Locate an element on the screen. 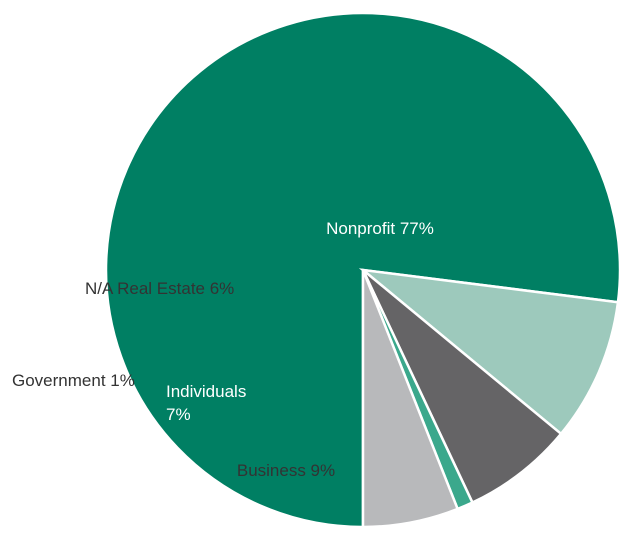  pie-slice-business is located at coordinates (489, 352).